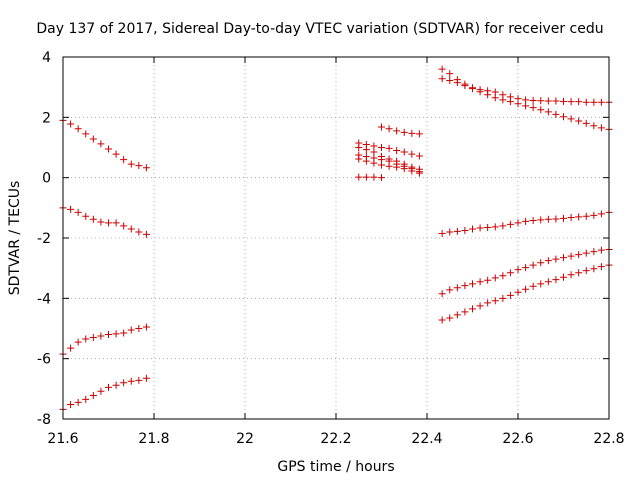 The width and height of the screenshot is (640, 480). What do you see at coordinates (62, 439) in the screenshot?
I see `x-tick-label: 21.6` at bounding box center [62, 439].